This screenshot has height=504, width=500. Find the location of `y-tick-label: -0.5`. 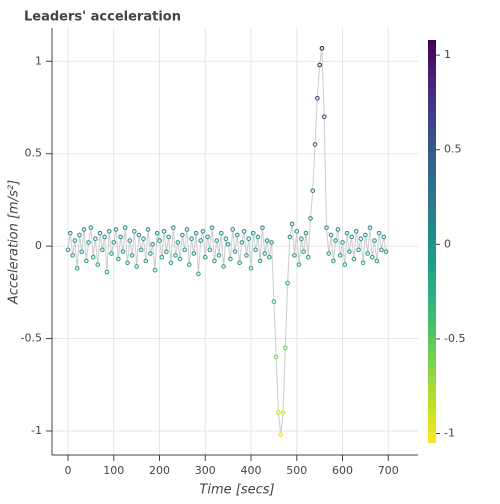

y-tick-label: -0.5 is located at coordinates (31, 338).